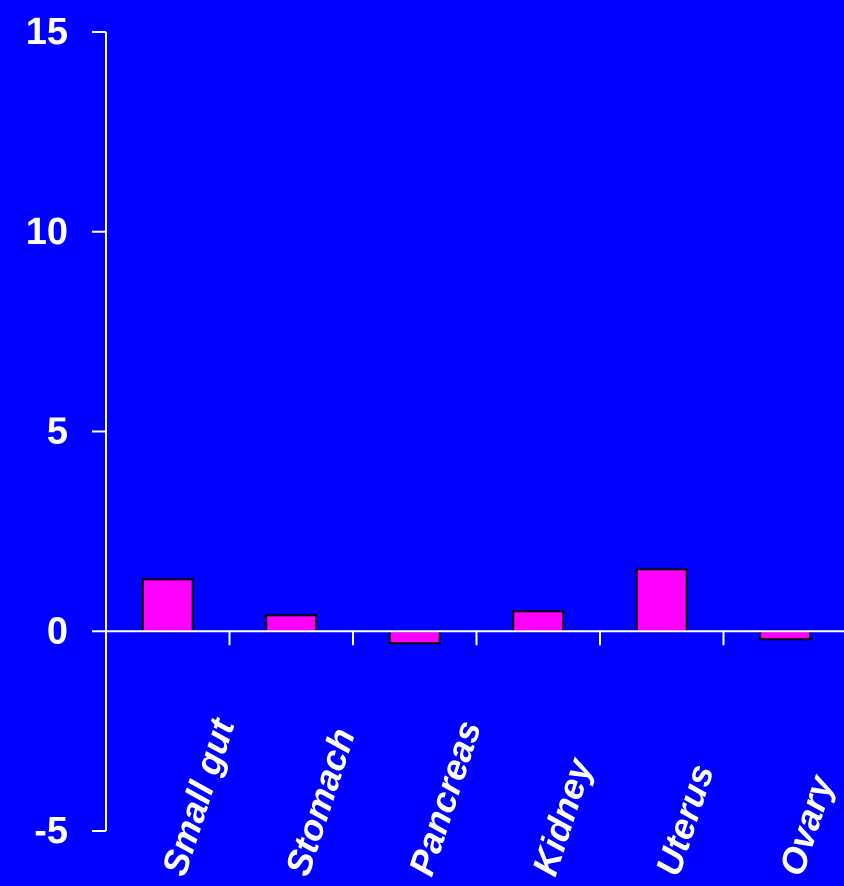 This screenshot has height=886, width=844. What do you see at coordinates (538, 621) in the screenshot?
I see `bar-kidney` at bounding box center [538, 621].